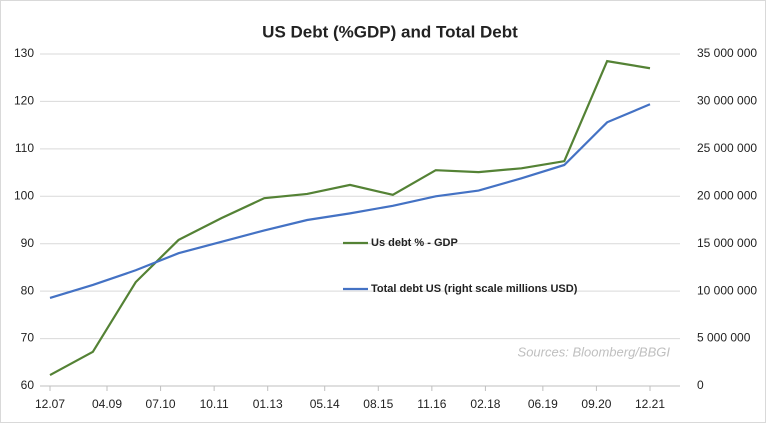 This screenshot has width=766, height=423. What do you see at coordinates (650, 404) in the screenshot?
I see `x-tick-label: 12.21` at bounding box center [650, 404].